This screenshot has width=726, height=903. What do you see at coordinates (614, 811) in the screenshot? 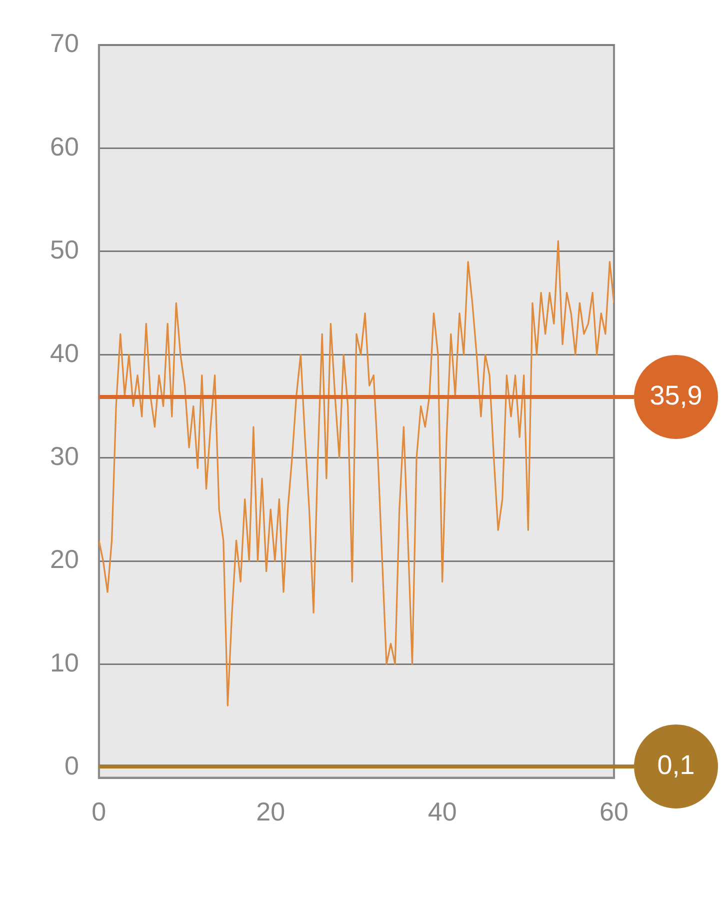
I see `x-tick-label: 60` at bounding box center [614, 811].